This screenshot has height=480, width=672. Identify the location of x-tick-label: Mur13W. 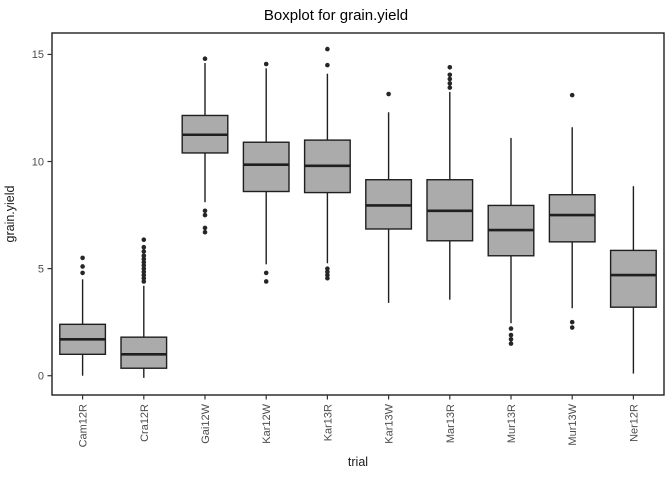
(573, 424).